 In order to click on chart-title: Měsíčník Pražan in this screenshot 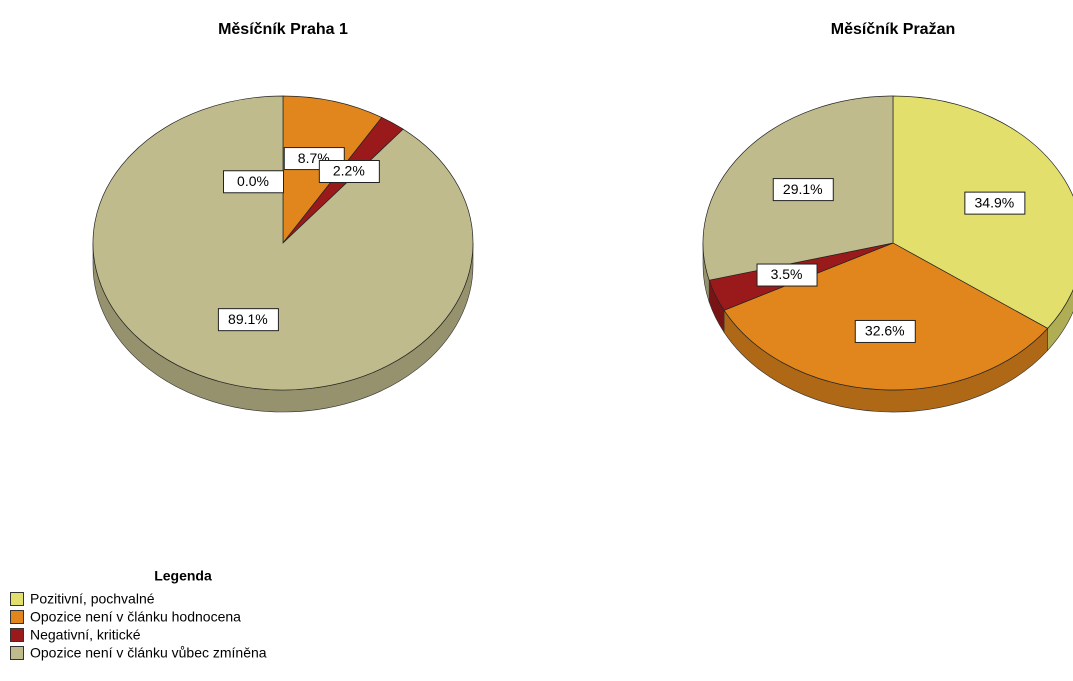, I will do `click(893, 29)`.